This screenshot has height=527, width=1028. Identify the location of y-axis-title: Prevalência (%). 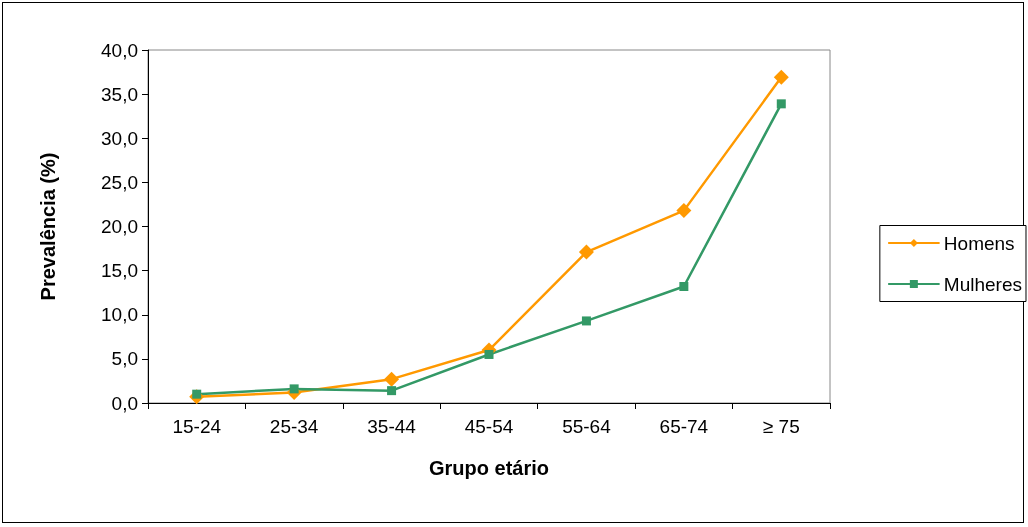
(48, 226).